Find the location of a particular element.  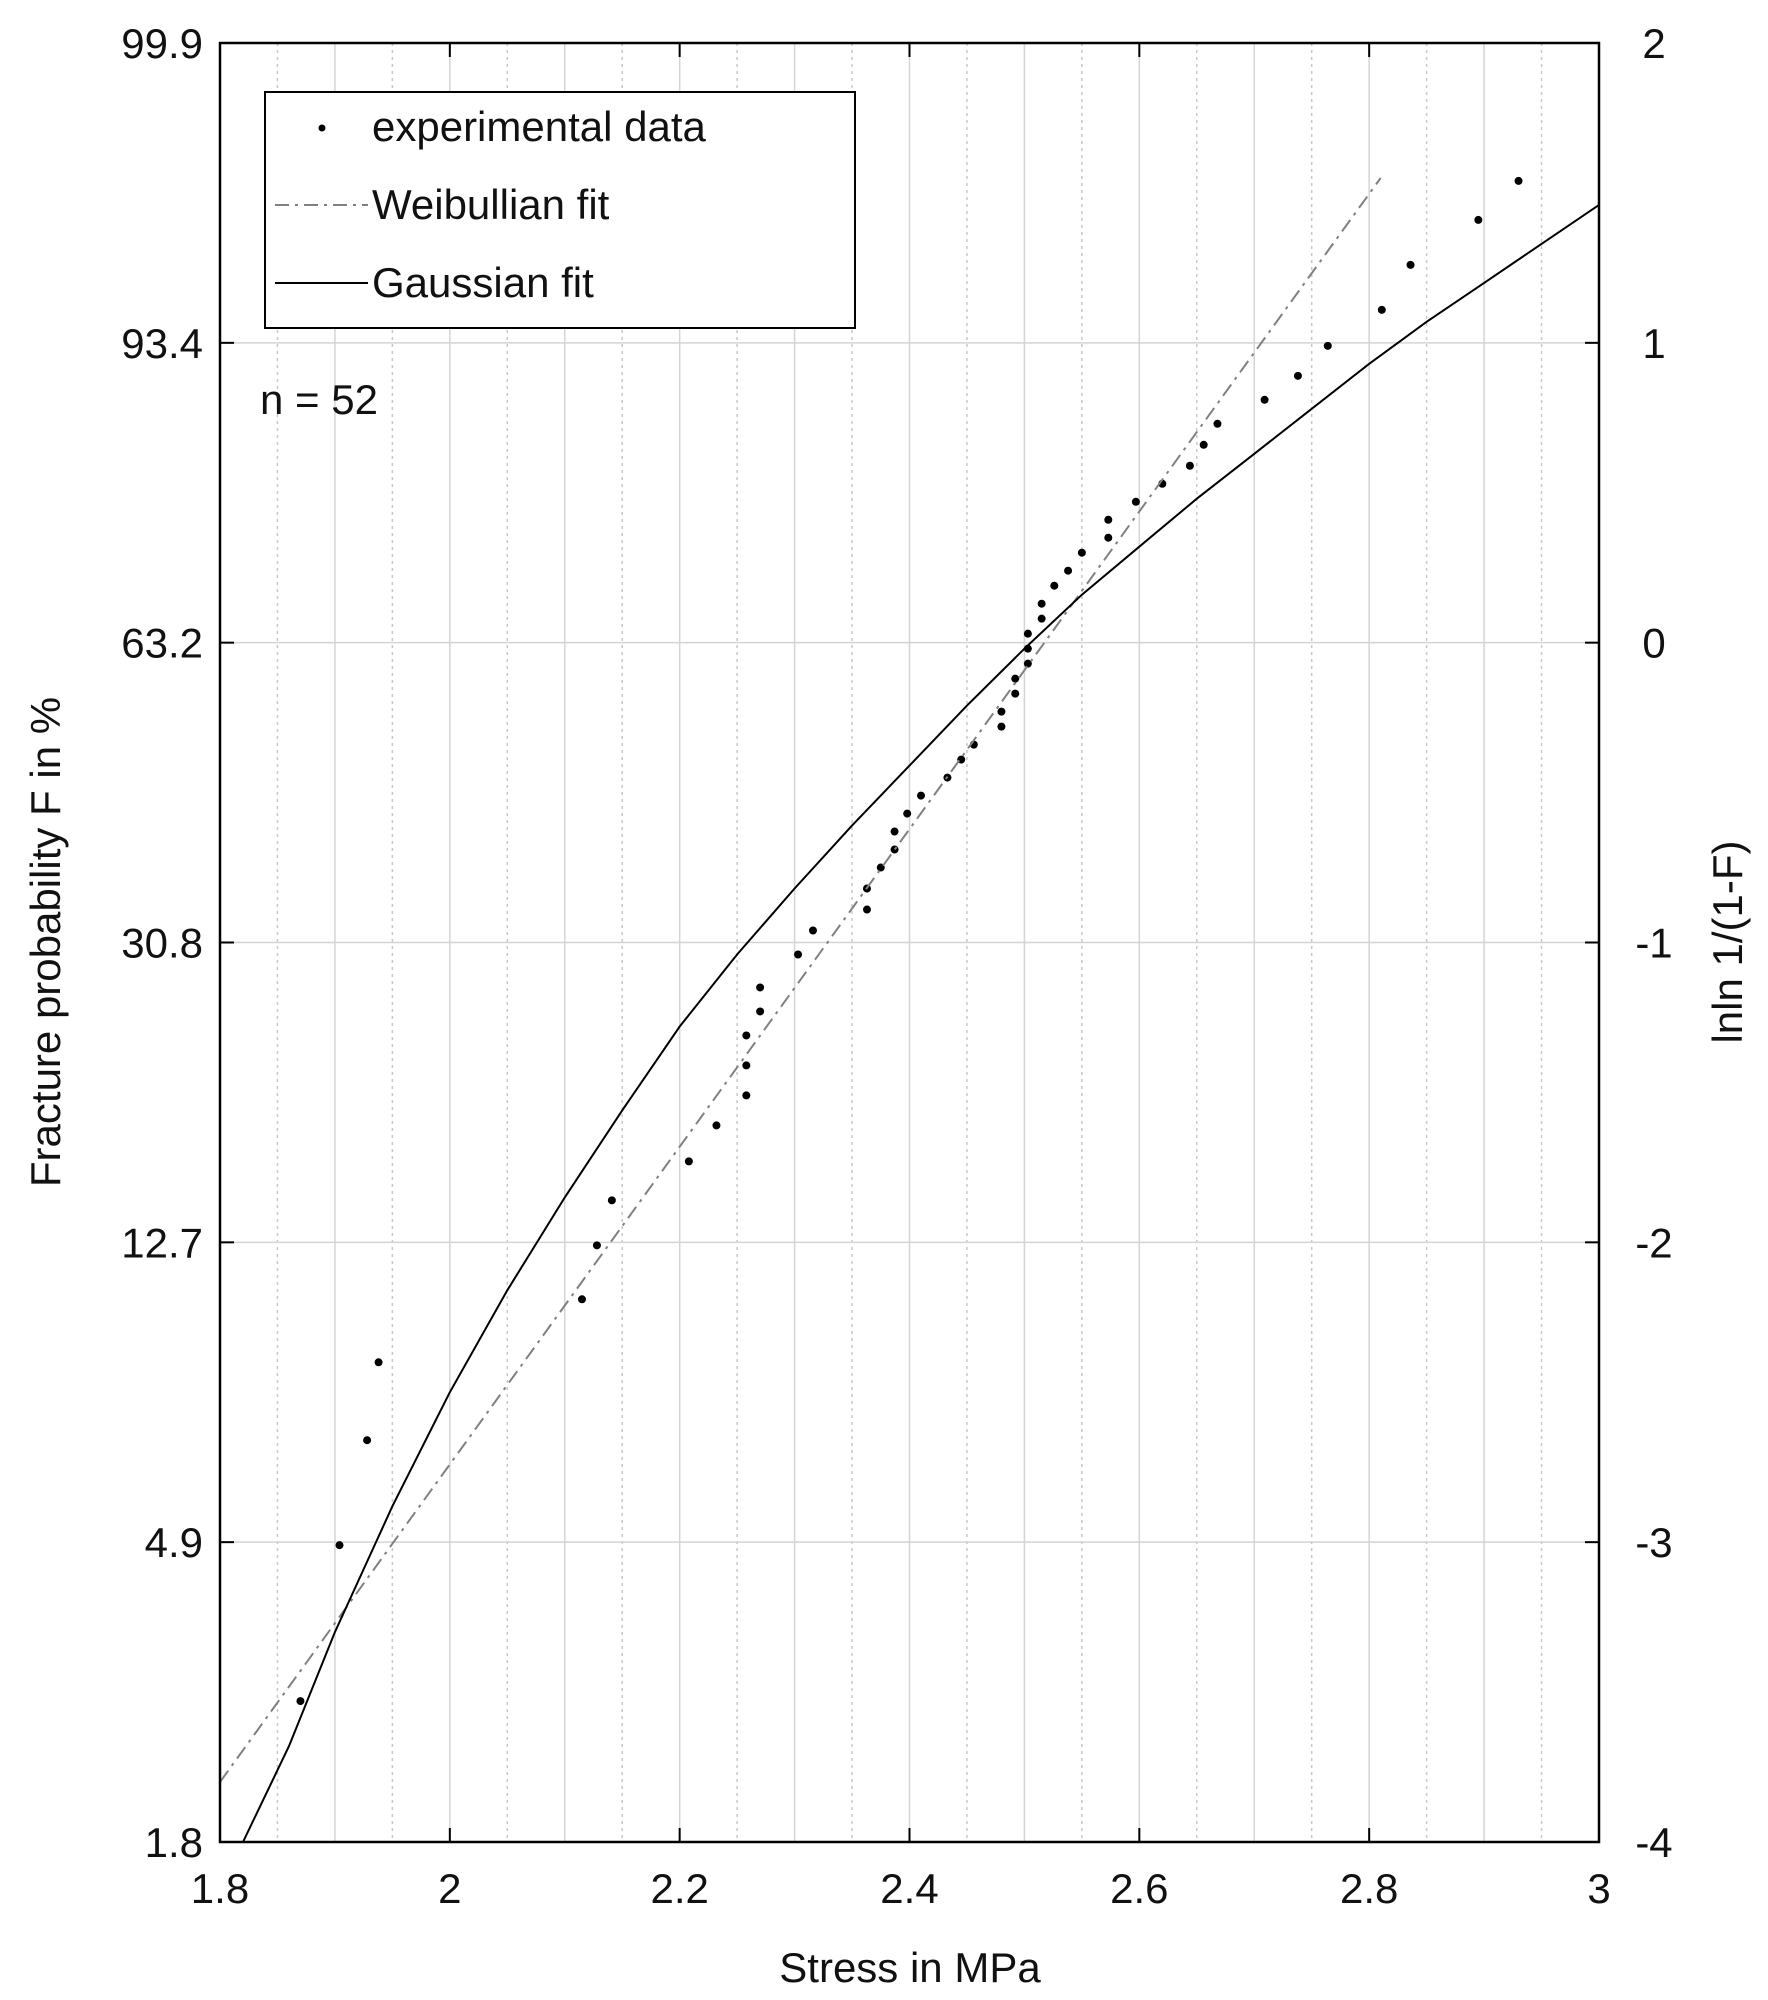

x-tick-label: 2.8 is located at coordinates (1369, 1888).